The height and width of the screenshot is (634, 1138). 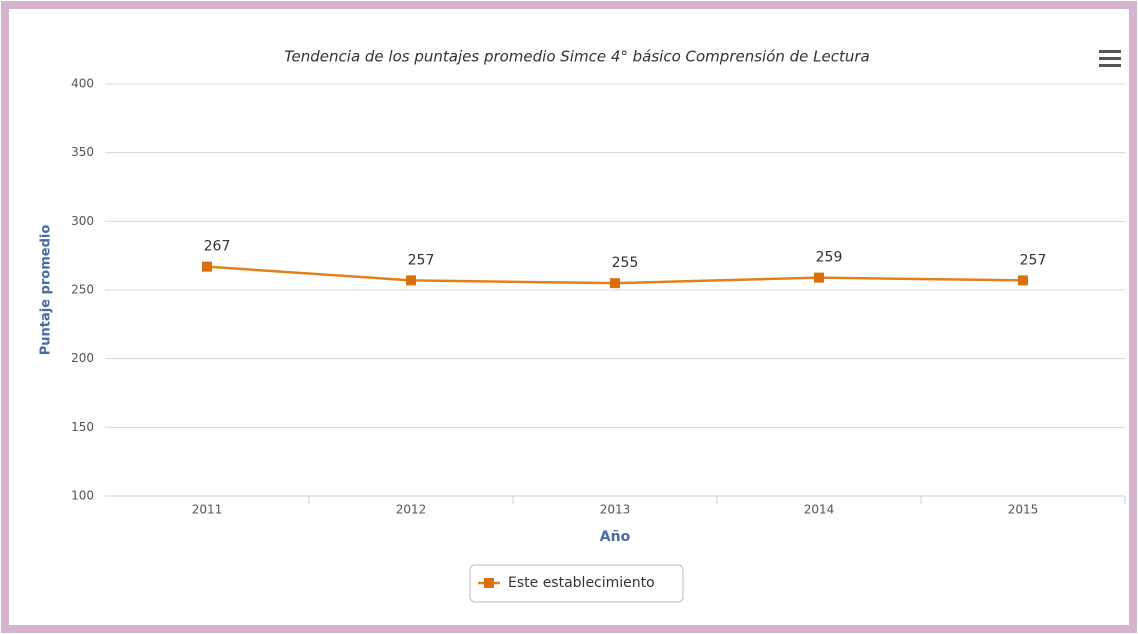 What do you see at coordinates (819, 510) in the screenshot?
I see `x-tick-label: 2014` at bounding box center [819, 510].